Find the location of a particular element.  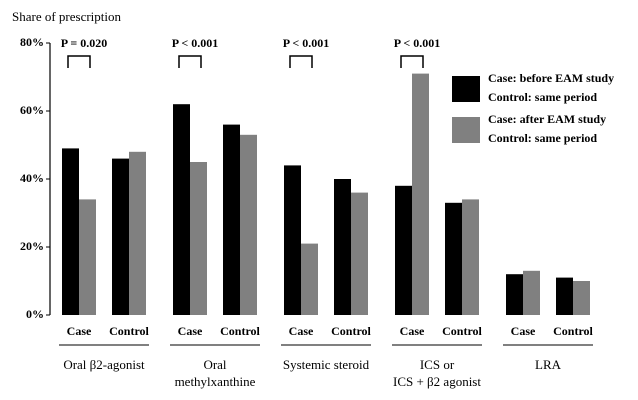

y-tick-label: 60% is located at coordinates (32, 110).